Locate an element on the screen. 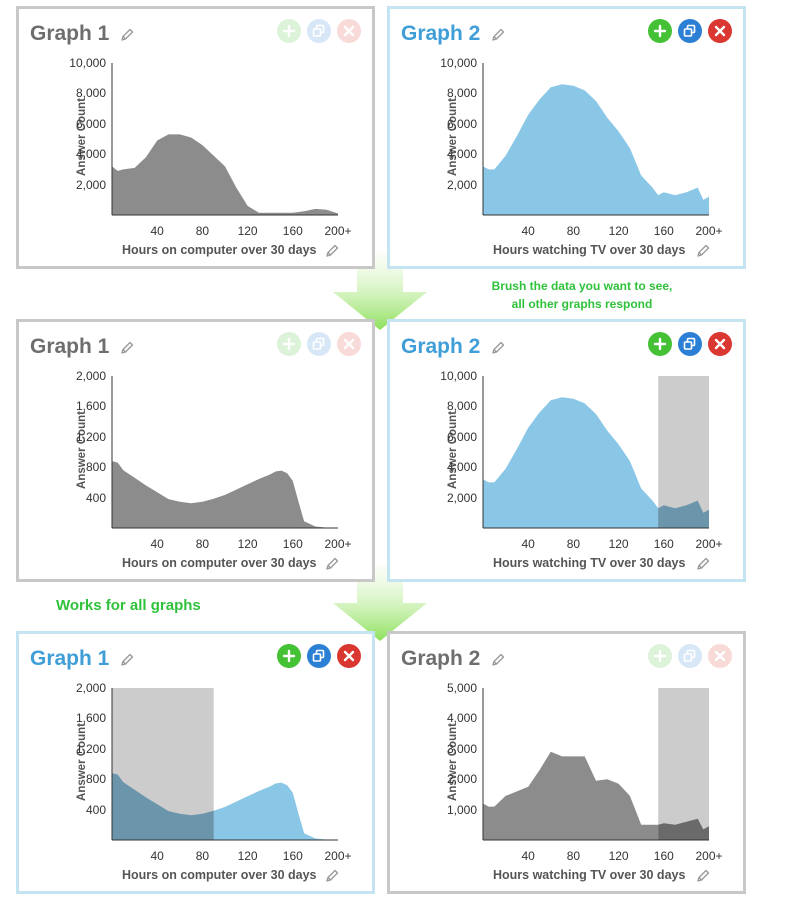 The width and height of the screenshot is (800, 900). r1-graph1-duplicate-button is located at coordinates (319, 31).